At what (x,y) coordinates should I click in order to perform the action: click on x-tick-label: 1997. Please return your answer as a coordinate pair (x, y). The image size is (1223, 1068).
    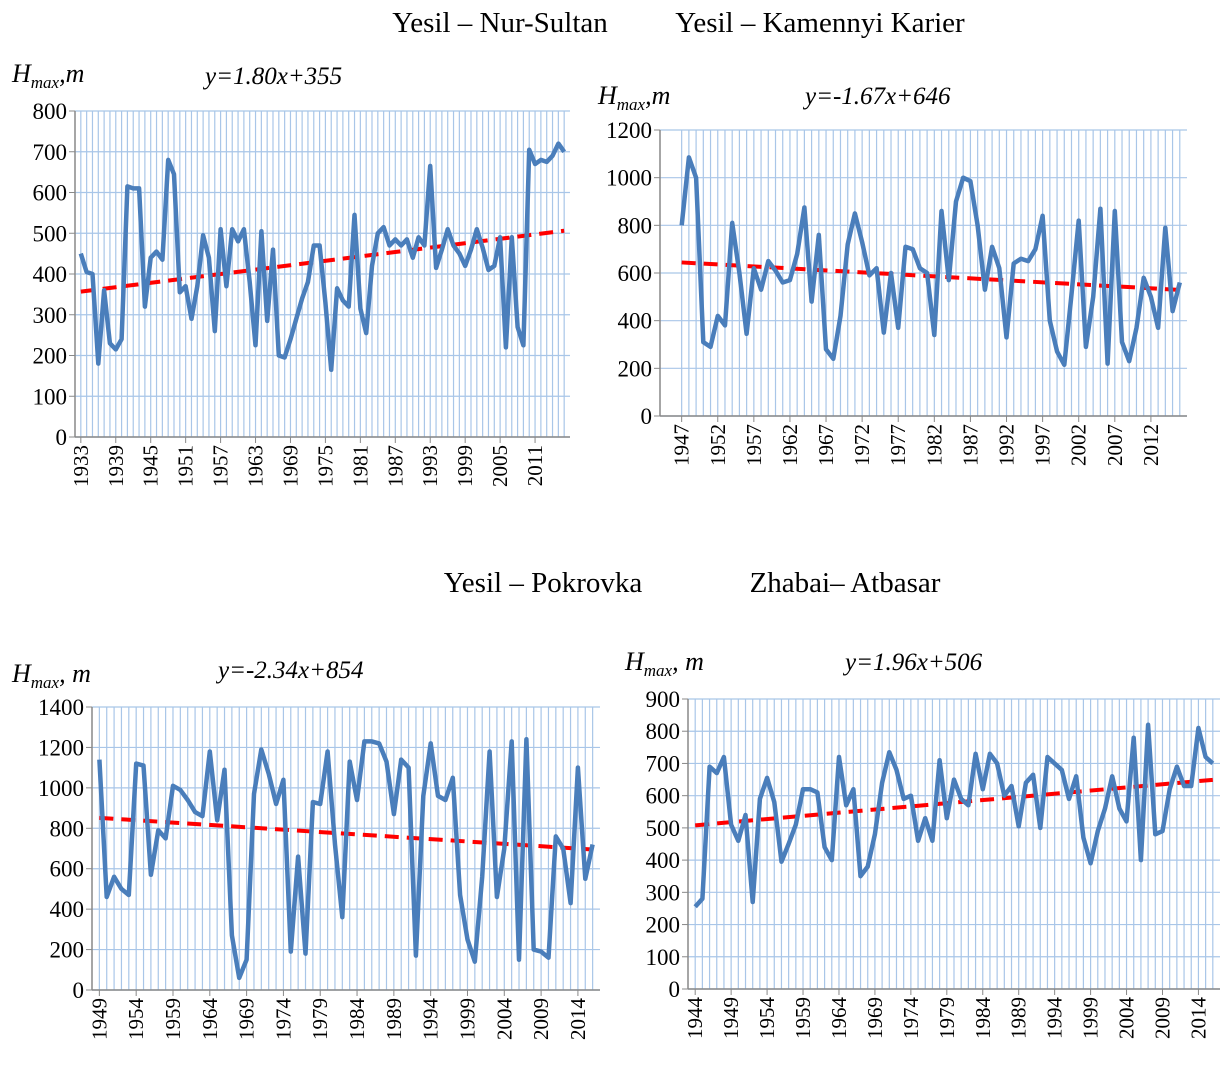
    Looking at the image, I should click on (1043, 445).